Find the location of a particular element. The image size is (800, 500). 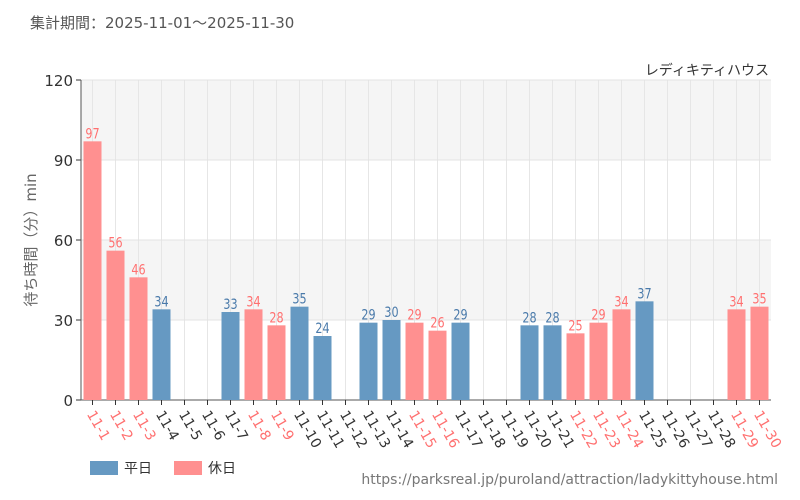

bar-value-label: 25 is located at coordinates (575, 325).